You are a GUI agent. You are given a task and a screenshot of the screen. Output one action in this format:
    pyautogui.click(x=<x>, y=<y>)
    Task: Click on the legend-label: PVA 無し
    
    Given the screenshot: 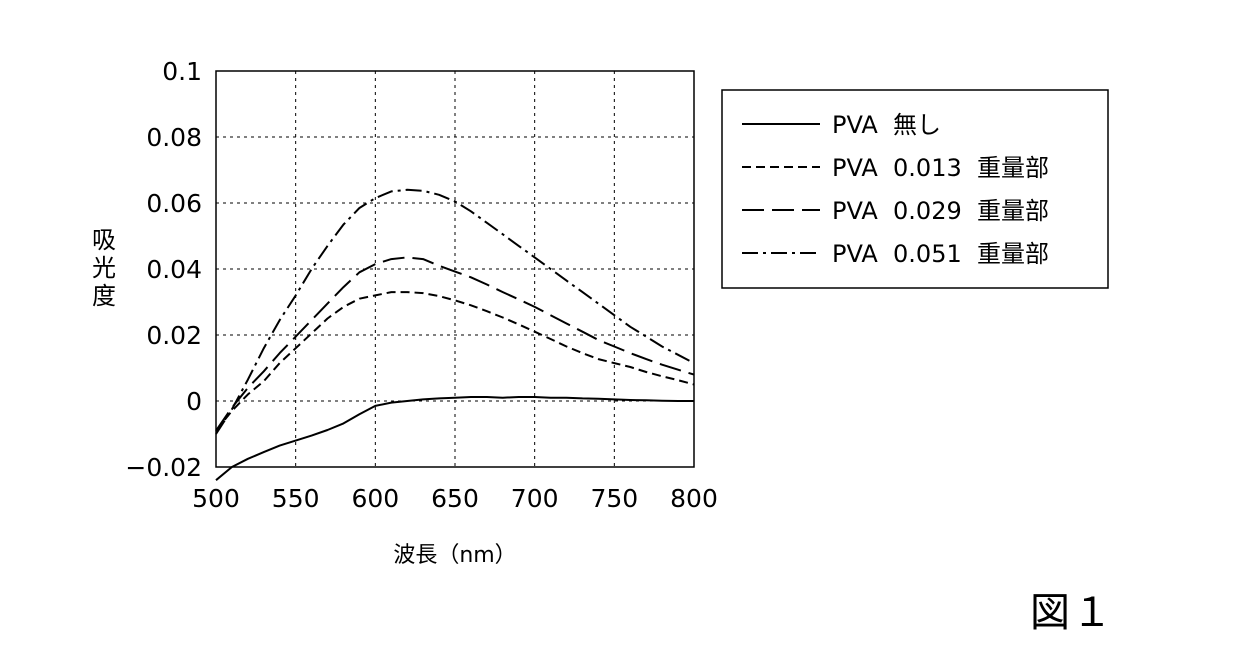 What is the action you would take?
    pyautogui.click(x=886, y=125)
    